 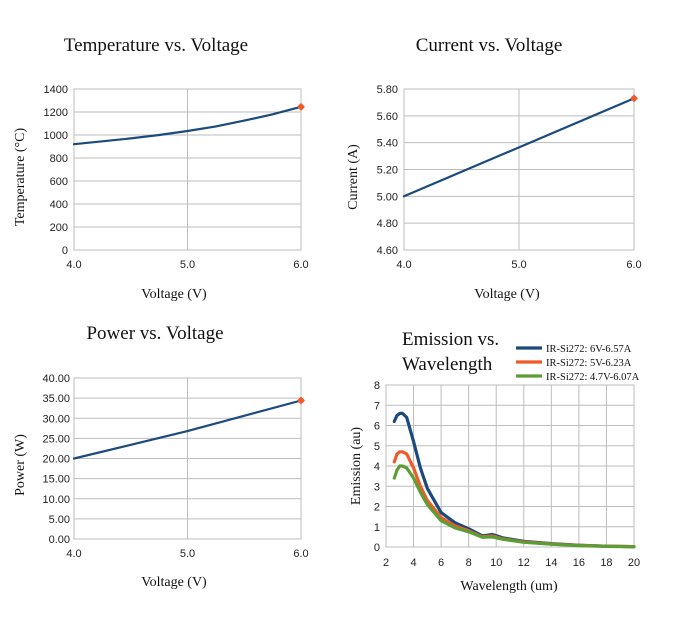 I want to click on y-tick-label: 5, so click(x=377, y=447).